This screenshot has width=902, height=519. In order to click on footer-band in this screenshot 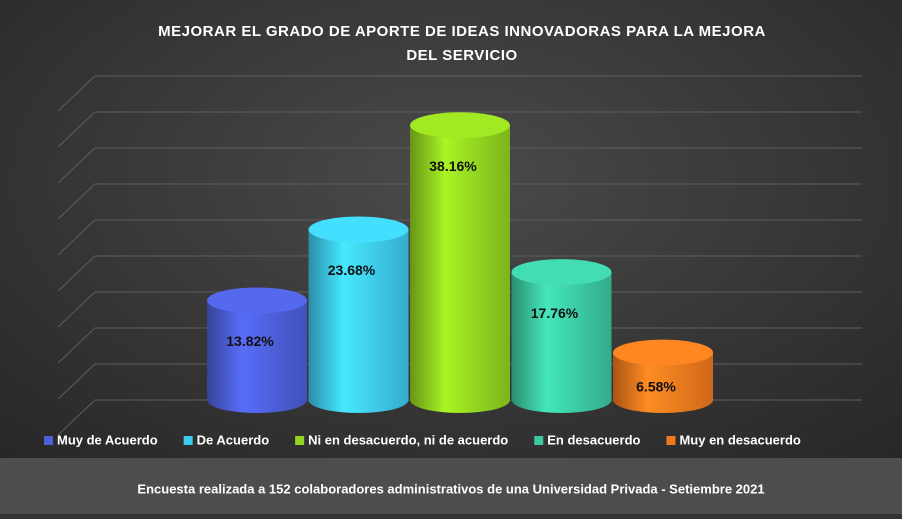, I will do `click(451, 486)`.